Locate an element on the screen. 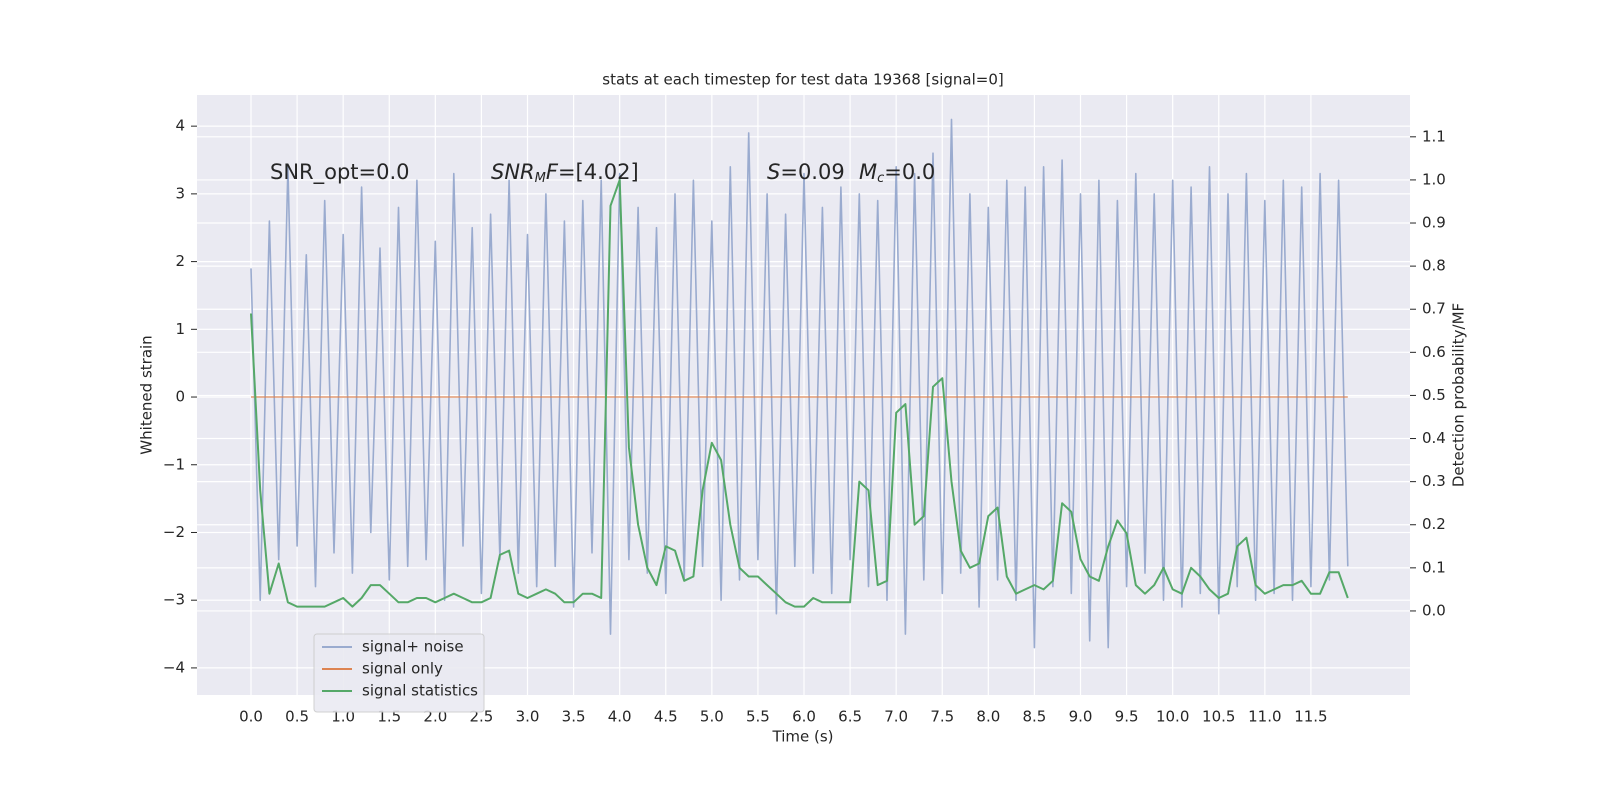 This screenshot has height=800, width=1600. y-tick-label: −2 is located at coordinates (174, 532).